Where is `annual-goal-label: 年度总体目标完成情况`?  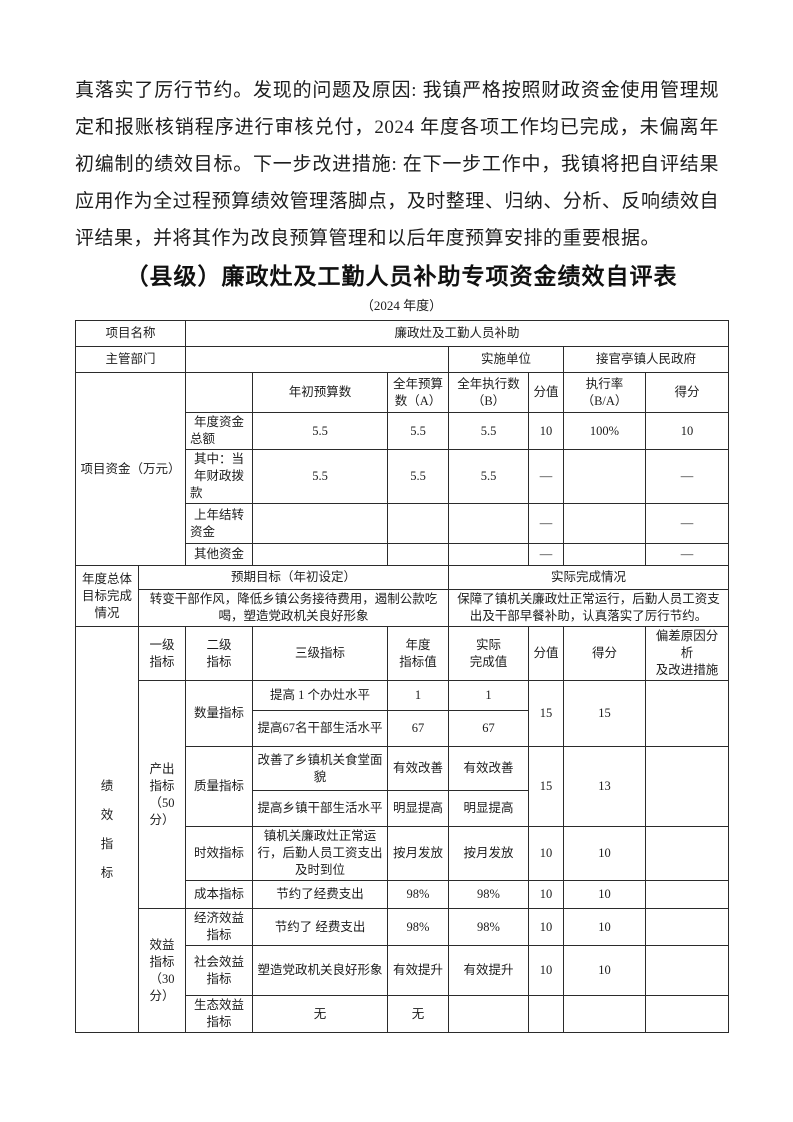 annual-goal-label: 年度总体目标完成情况 is located at coordinates (107, 596).